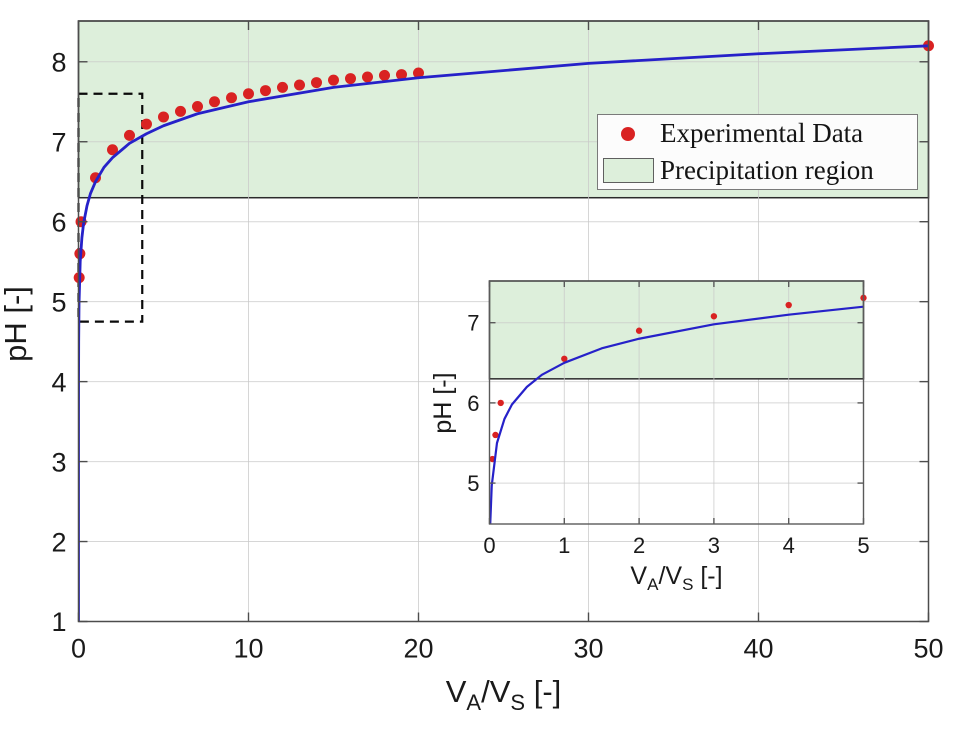 This screenshot has width=955, height=735. What do you see at coordinates (639, 545) in the screenshot?
I see `inset-x-tick-label: 2` at bounding box center [639, 545].